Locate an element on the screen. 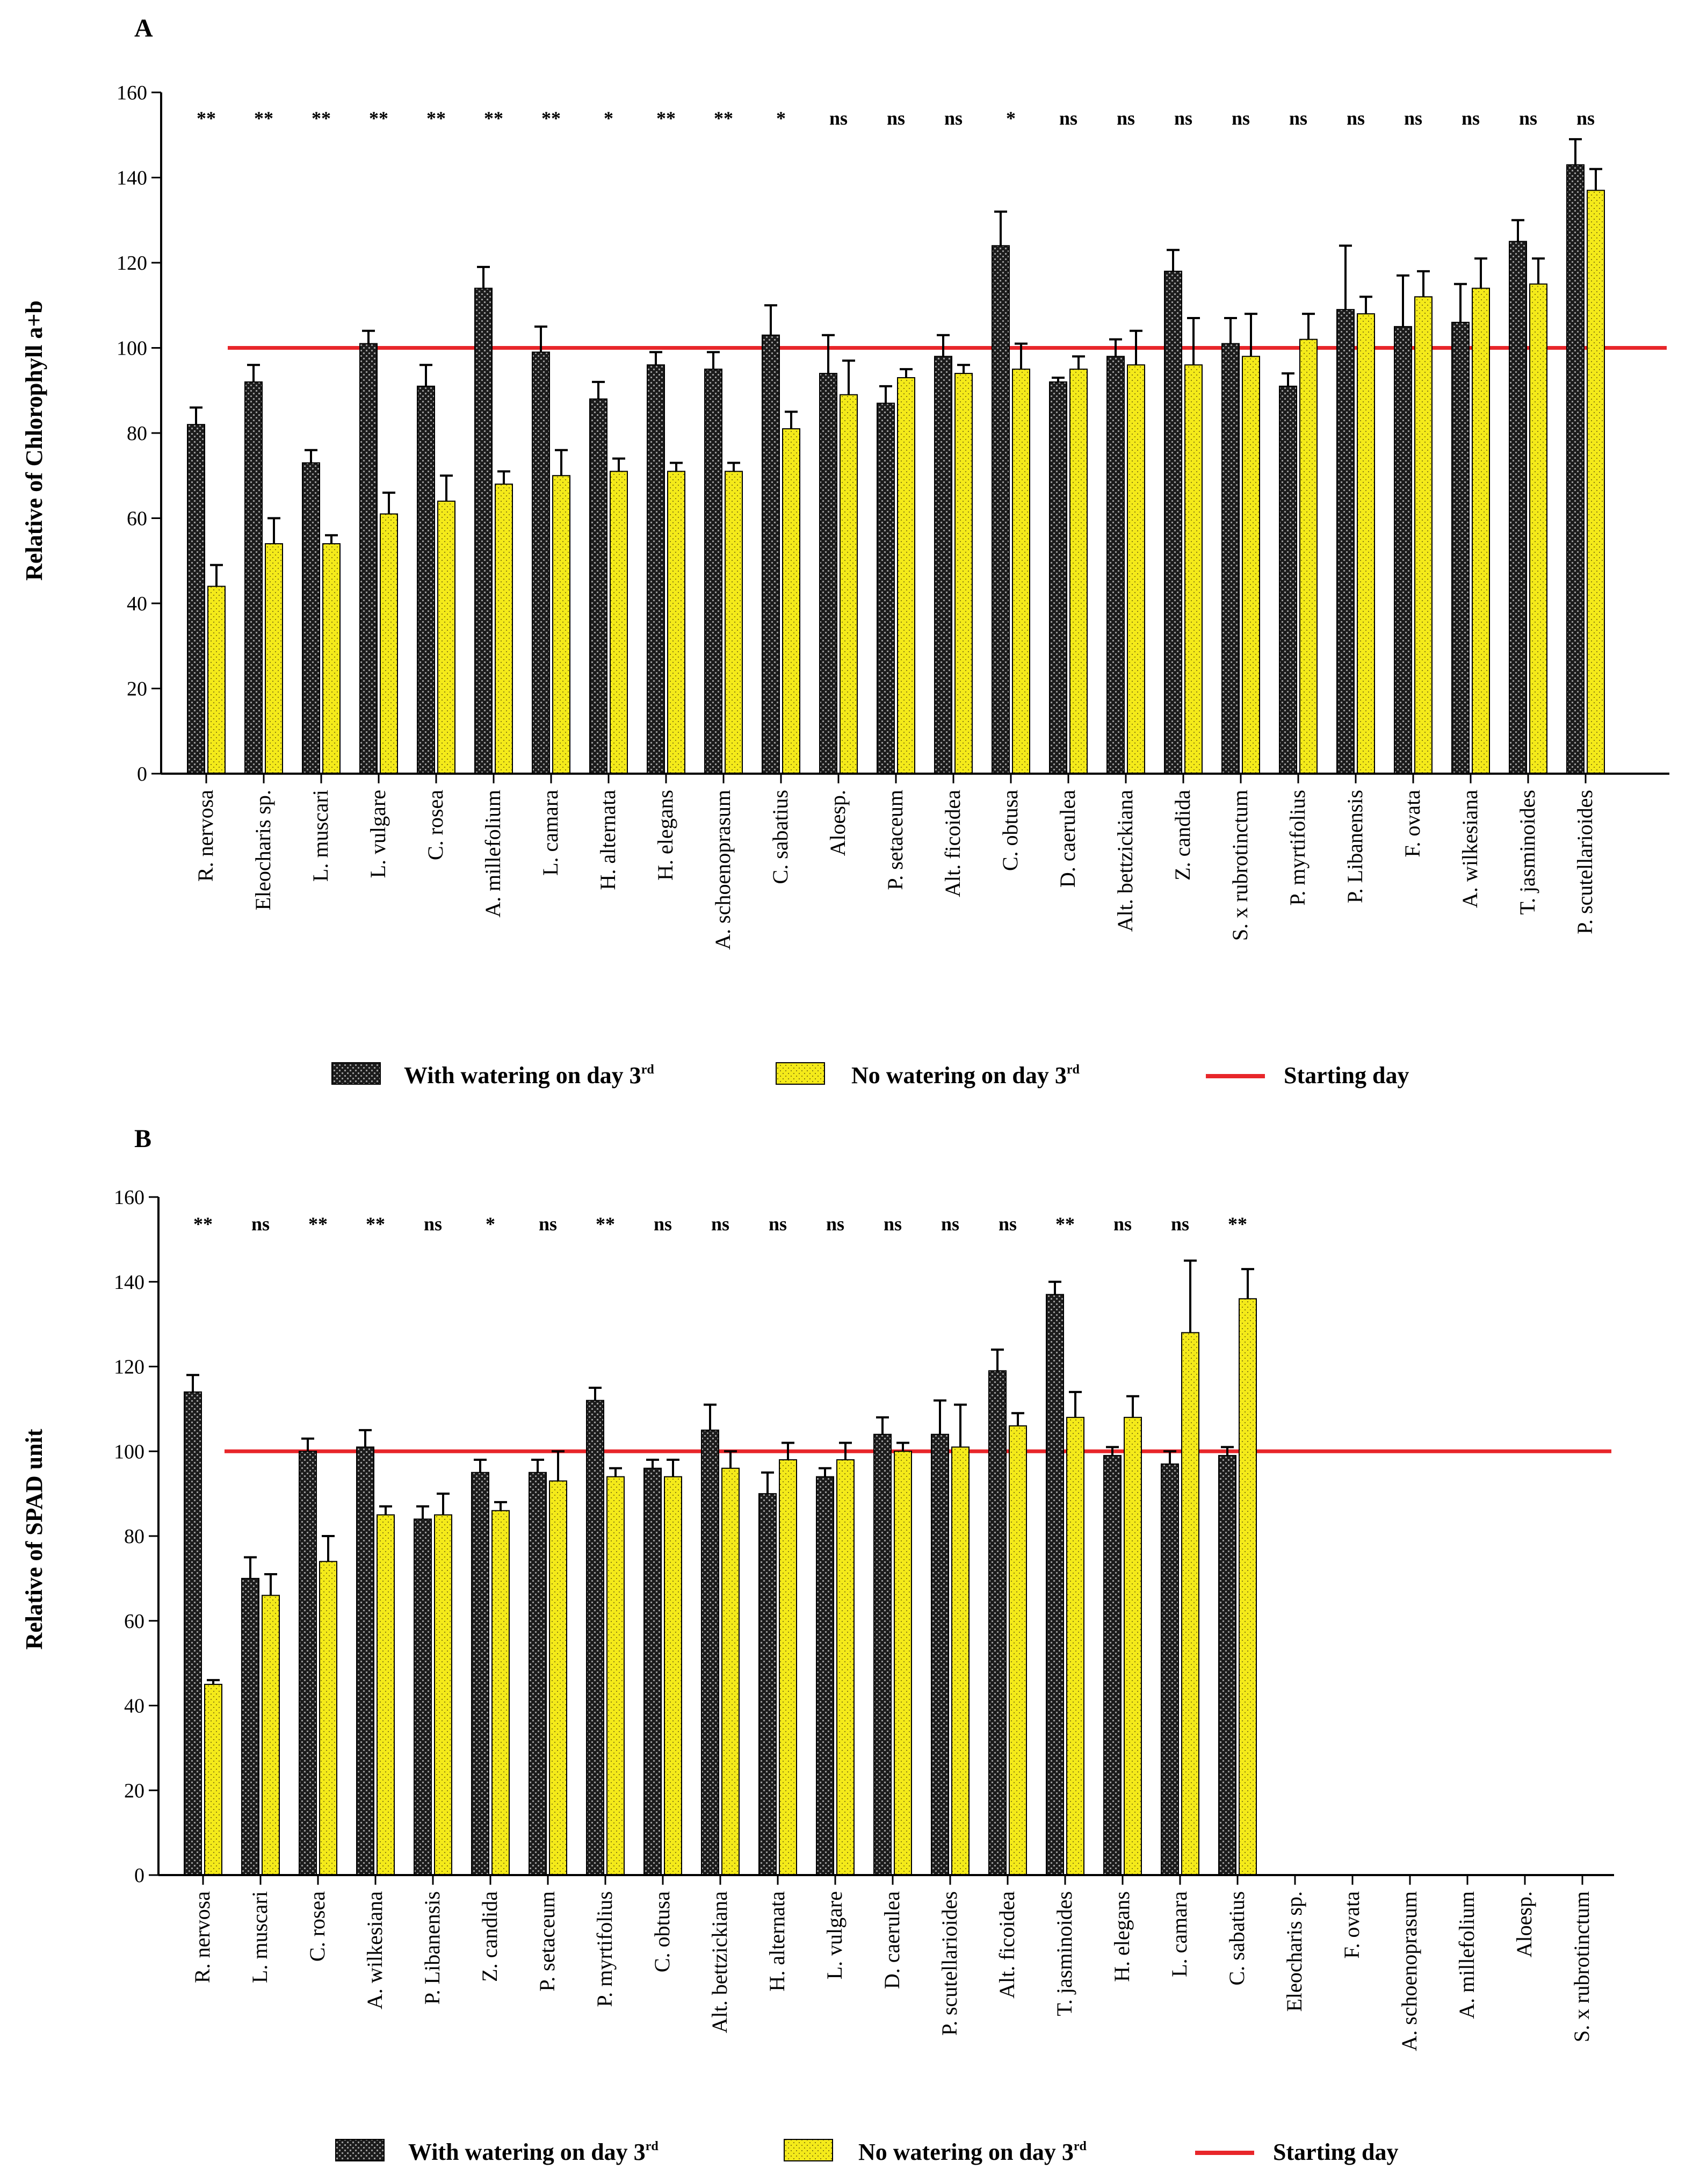 This screenshot has height=2184, width=1700. category-label: T. jasminoides is located at coordinates (1527, 853).